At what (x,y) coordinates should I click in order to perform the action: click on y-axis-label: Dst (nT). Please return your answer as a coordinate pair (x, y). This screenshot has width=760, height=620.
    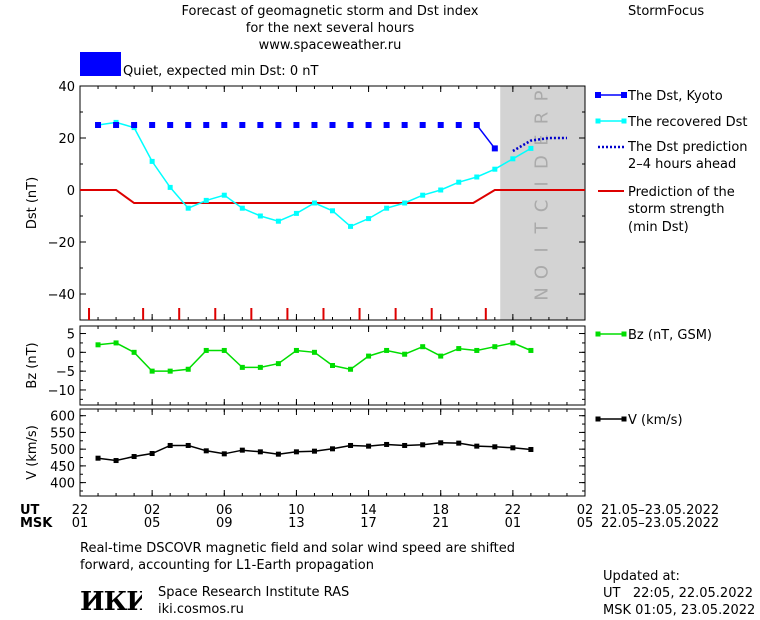
    Looking at the image, I should click on (32, 203).